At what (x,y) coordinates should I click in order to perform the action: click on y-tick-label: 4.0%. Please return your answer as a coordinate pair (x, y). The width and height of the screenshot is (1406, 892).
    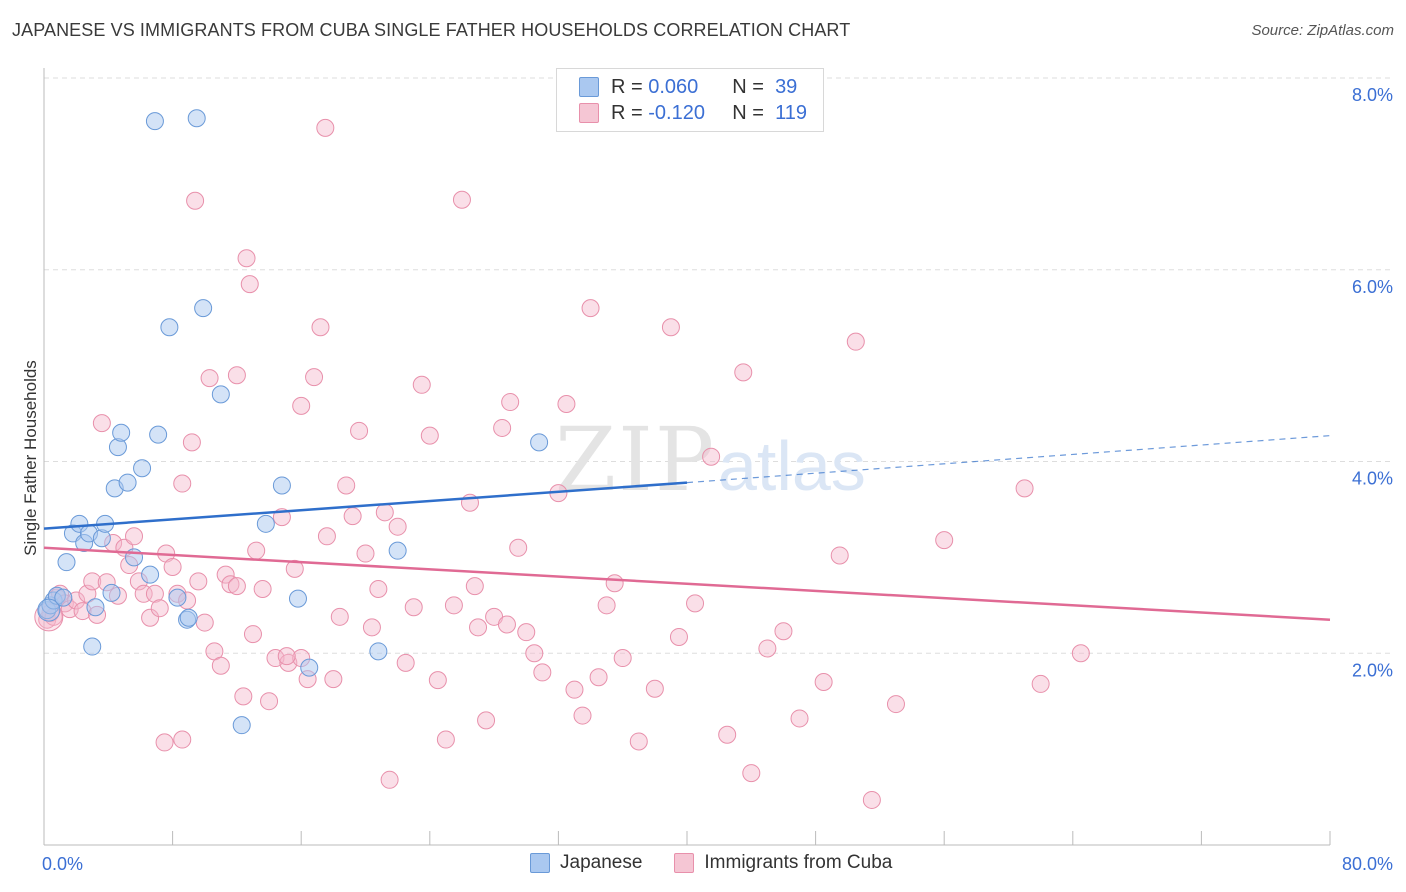
    Looking at the image, I should click on (1372, 479).